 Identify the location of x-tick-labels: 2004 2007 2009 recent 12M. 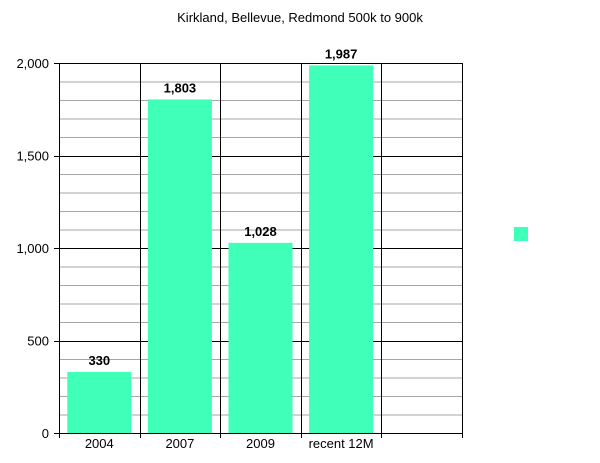
(229, 443).